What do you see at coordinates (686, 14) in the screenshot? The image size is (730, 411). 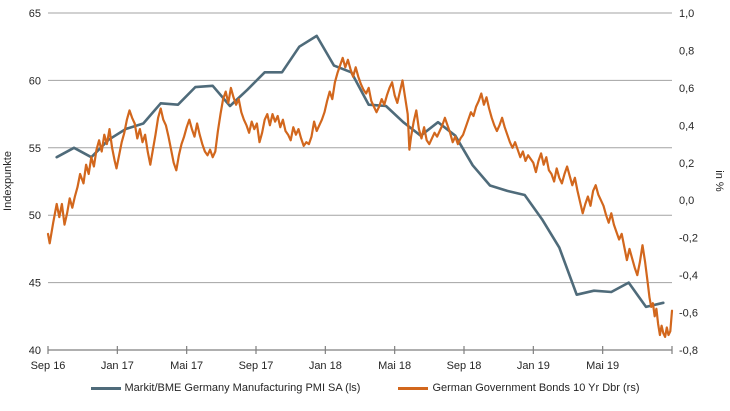 I see `y-right-tick-label: 1,0` at bounding box center [686, 14].